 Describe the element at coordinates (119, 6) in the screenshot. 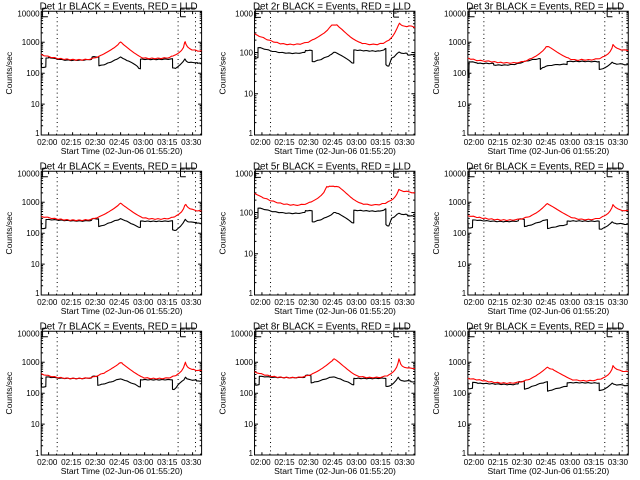

I see `svg-text:Det 1r BLACK = Events, RED = L: Det 1r BLACK = Events, RED = LLD` at that location.